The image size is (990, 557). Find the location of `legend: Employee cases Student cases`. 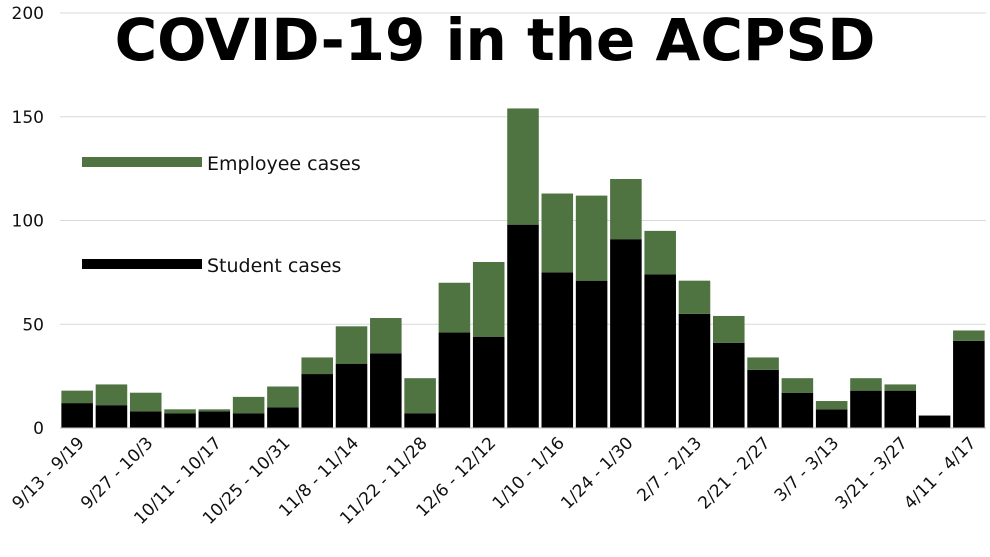

legend: Employee cases Student cases is located at coordinates (221, 215).